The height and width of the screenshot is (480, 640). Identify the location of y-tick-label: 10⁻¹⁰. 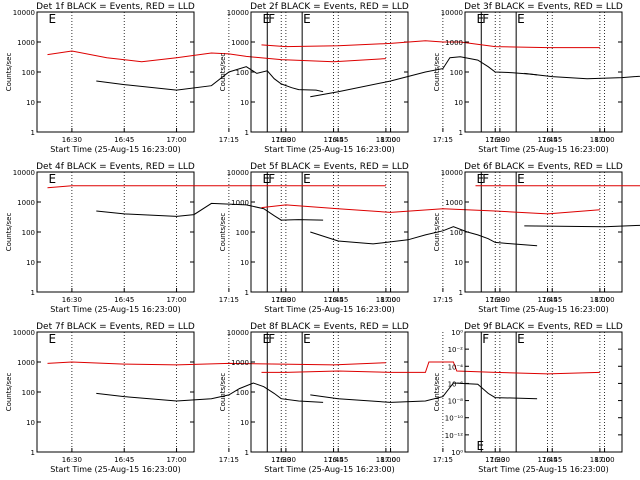
(454, 419).